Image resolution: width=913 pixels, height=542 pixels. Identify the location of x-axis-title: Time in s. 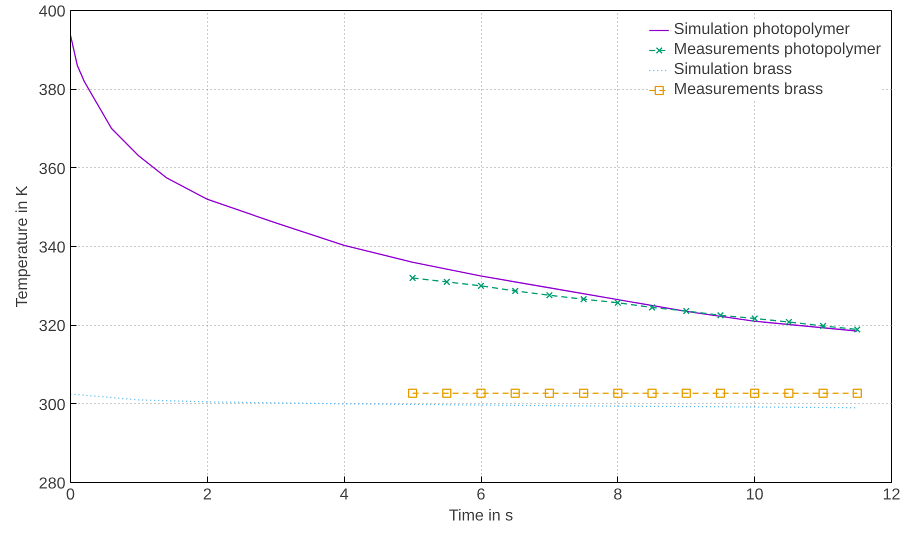
(481, 516).